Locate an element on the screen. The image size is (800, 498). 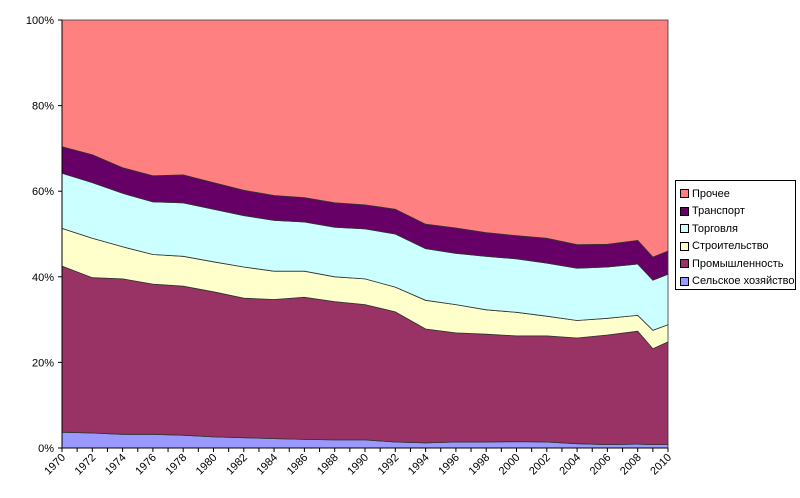
legend-label: Строительство is located at coordinates (730, 246).